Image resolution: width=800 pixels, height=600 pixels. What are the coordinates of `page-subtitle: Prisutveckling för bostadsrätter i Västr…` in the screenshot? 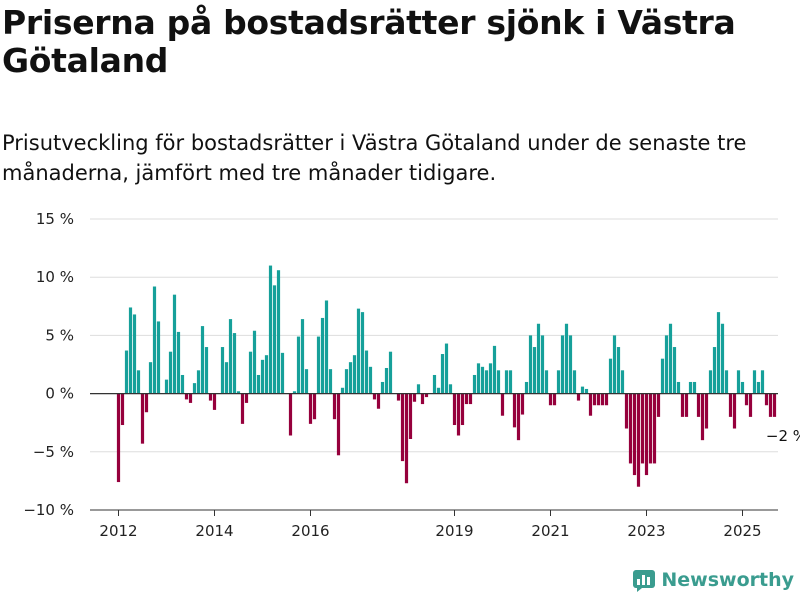 It's located at (374, 158).